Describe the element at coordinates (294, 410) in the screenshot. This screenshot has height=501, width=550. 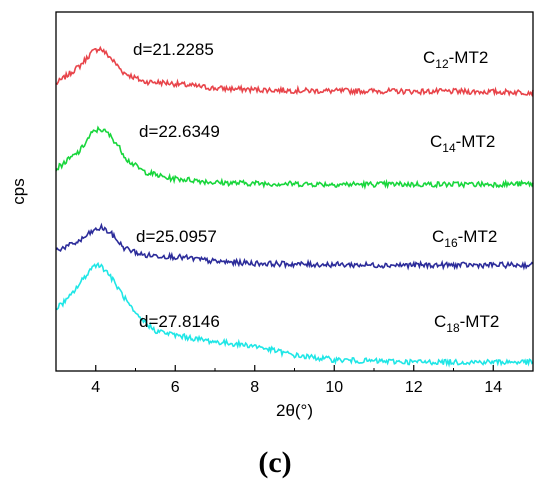
I see `x-axis-label: 2θ(°)` at that location.